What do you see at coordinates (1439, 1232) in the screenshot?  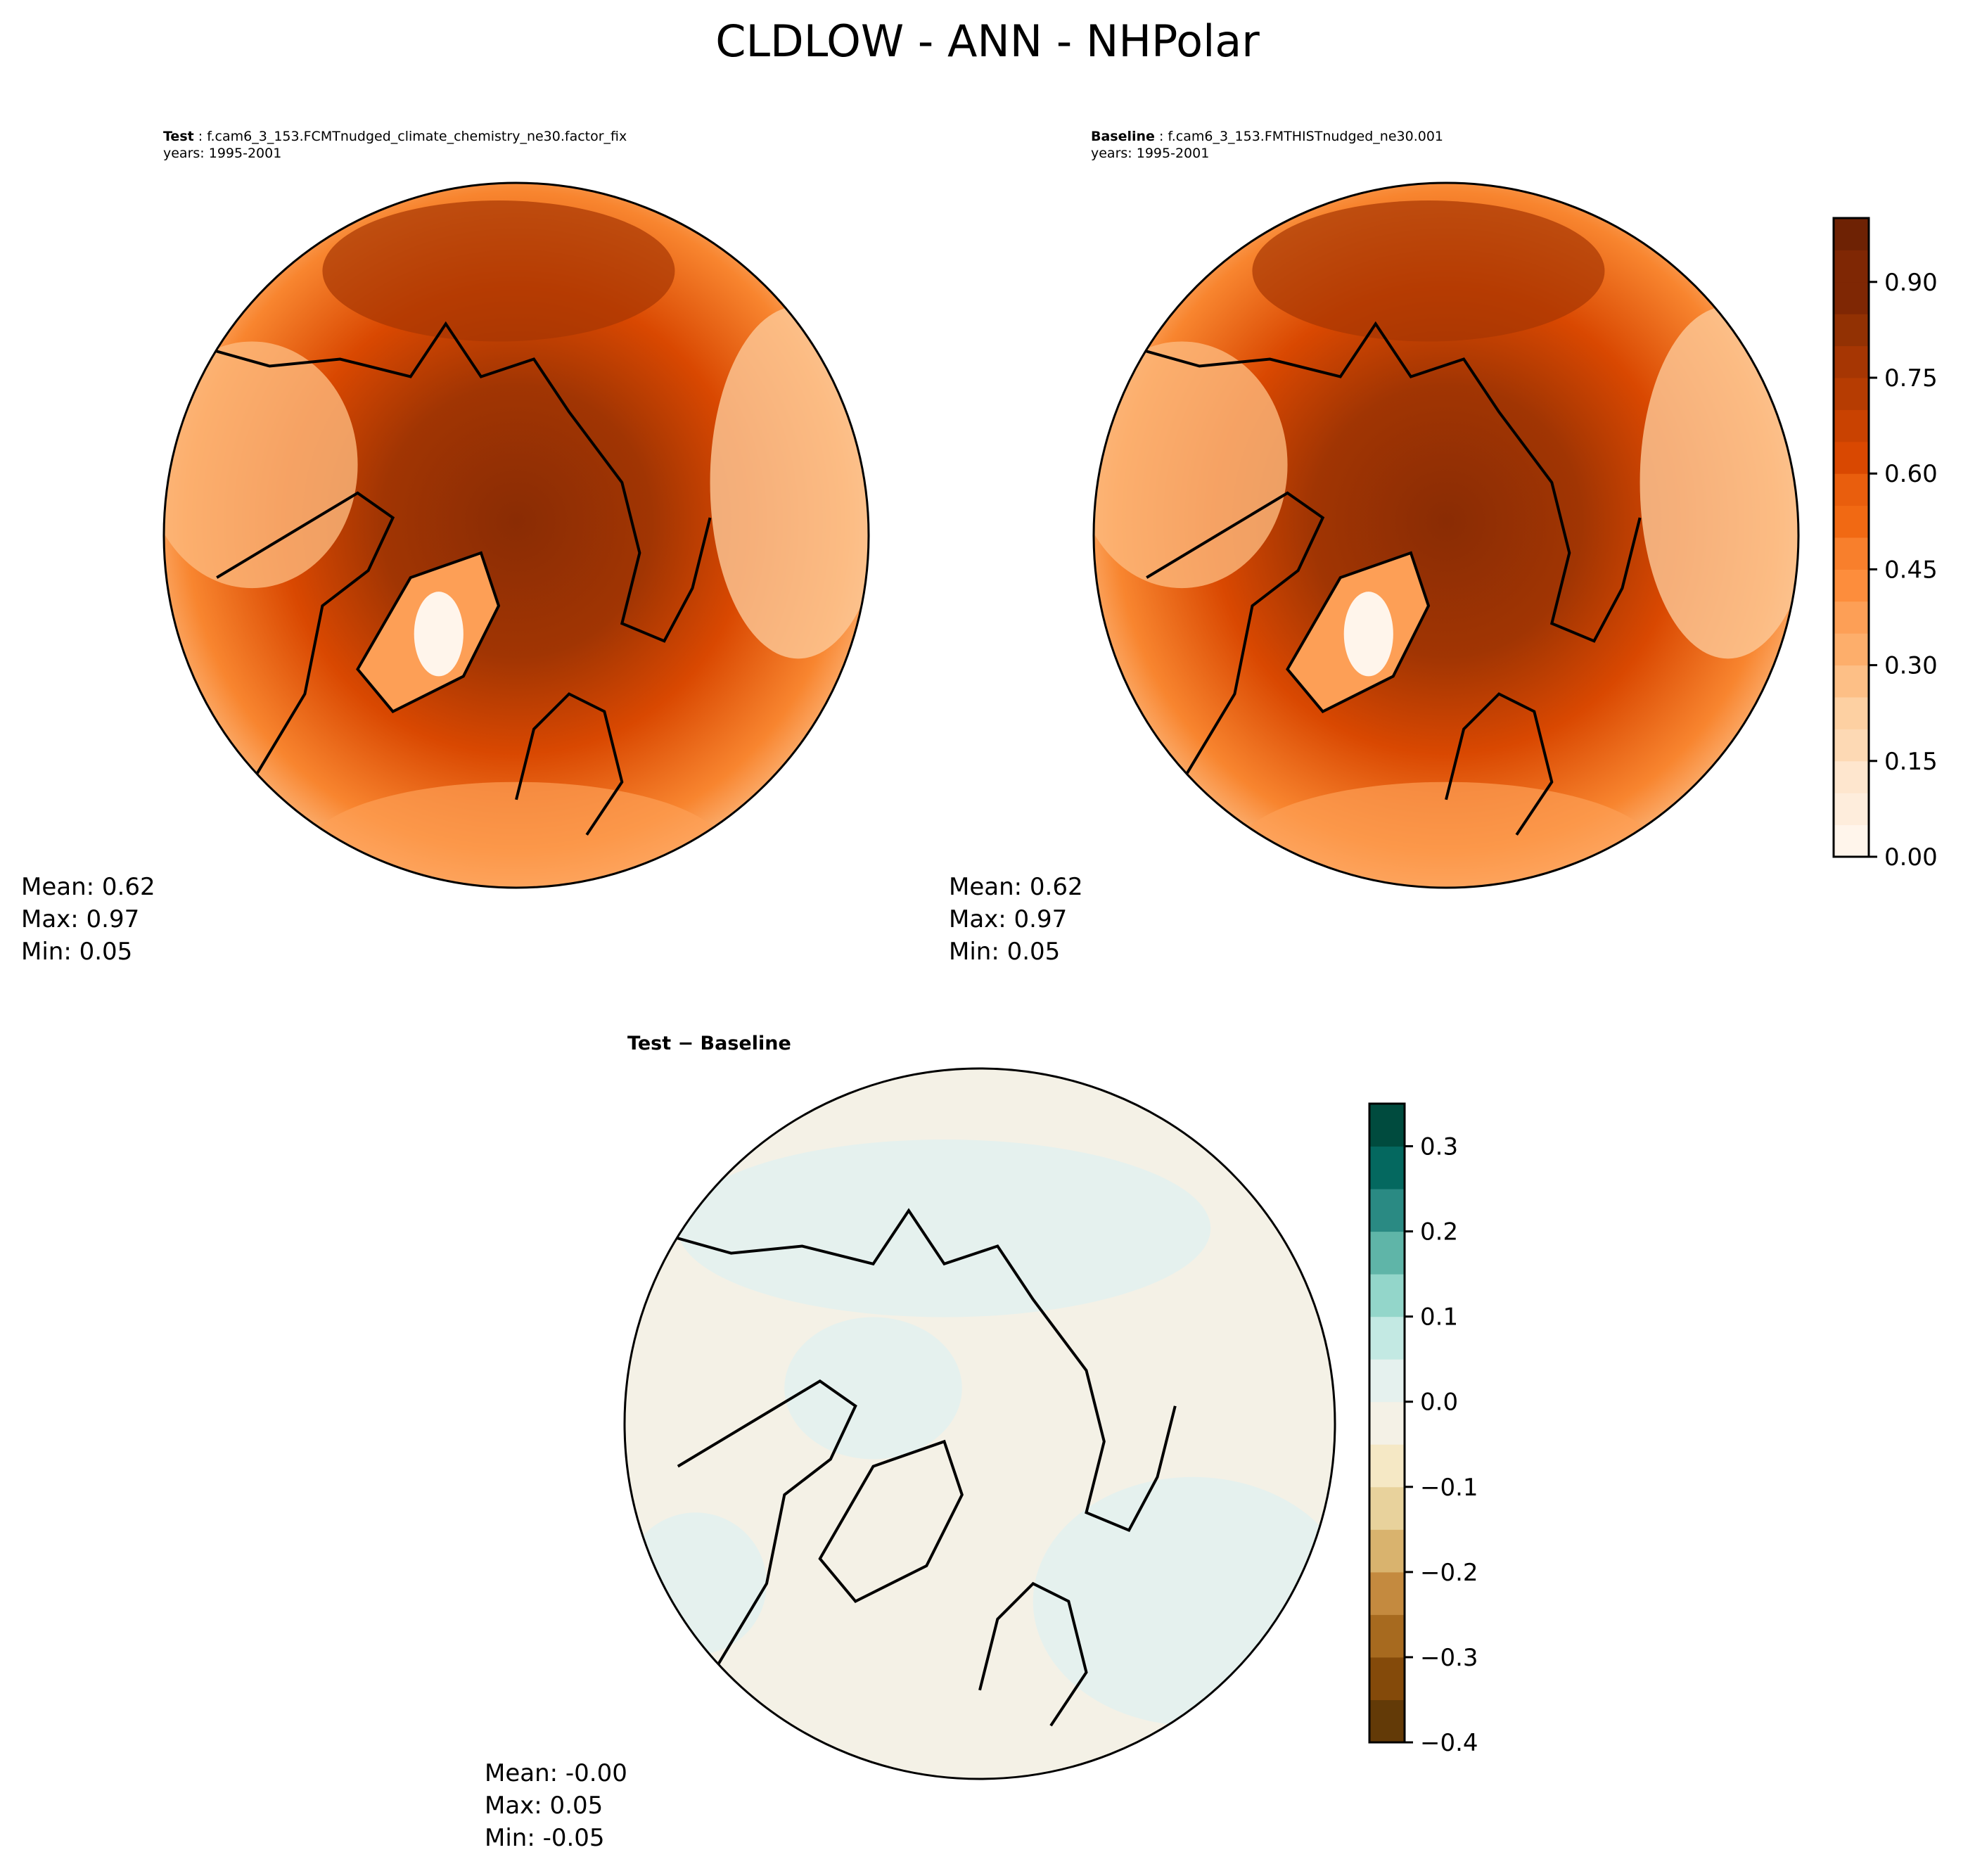 I see `colorbar-tick-label: 0.2` at bounding box center [1439, 1232].